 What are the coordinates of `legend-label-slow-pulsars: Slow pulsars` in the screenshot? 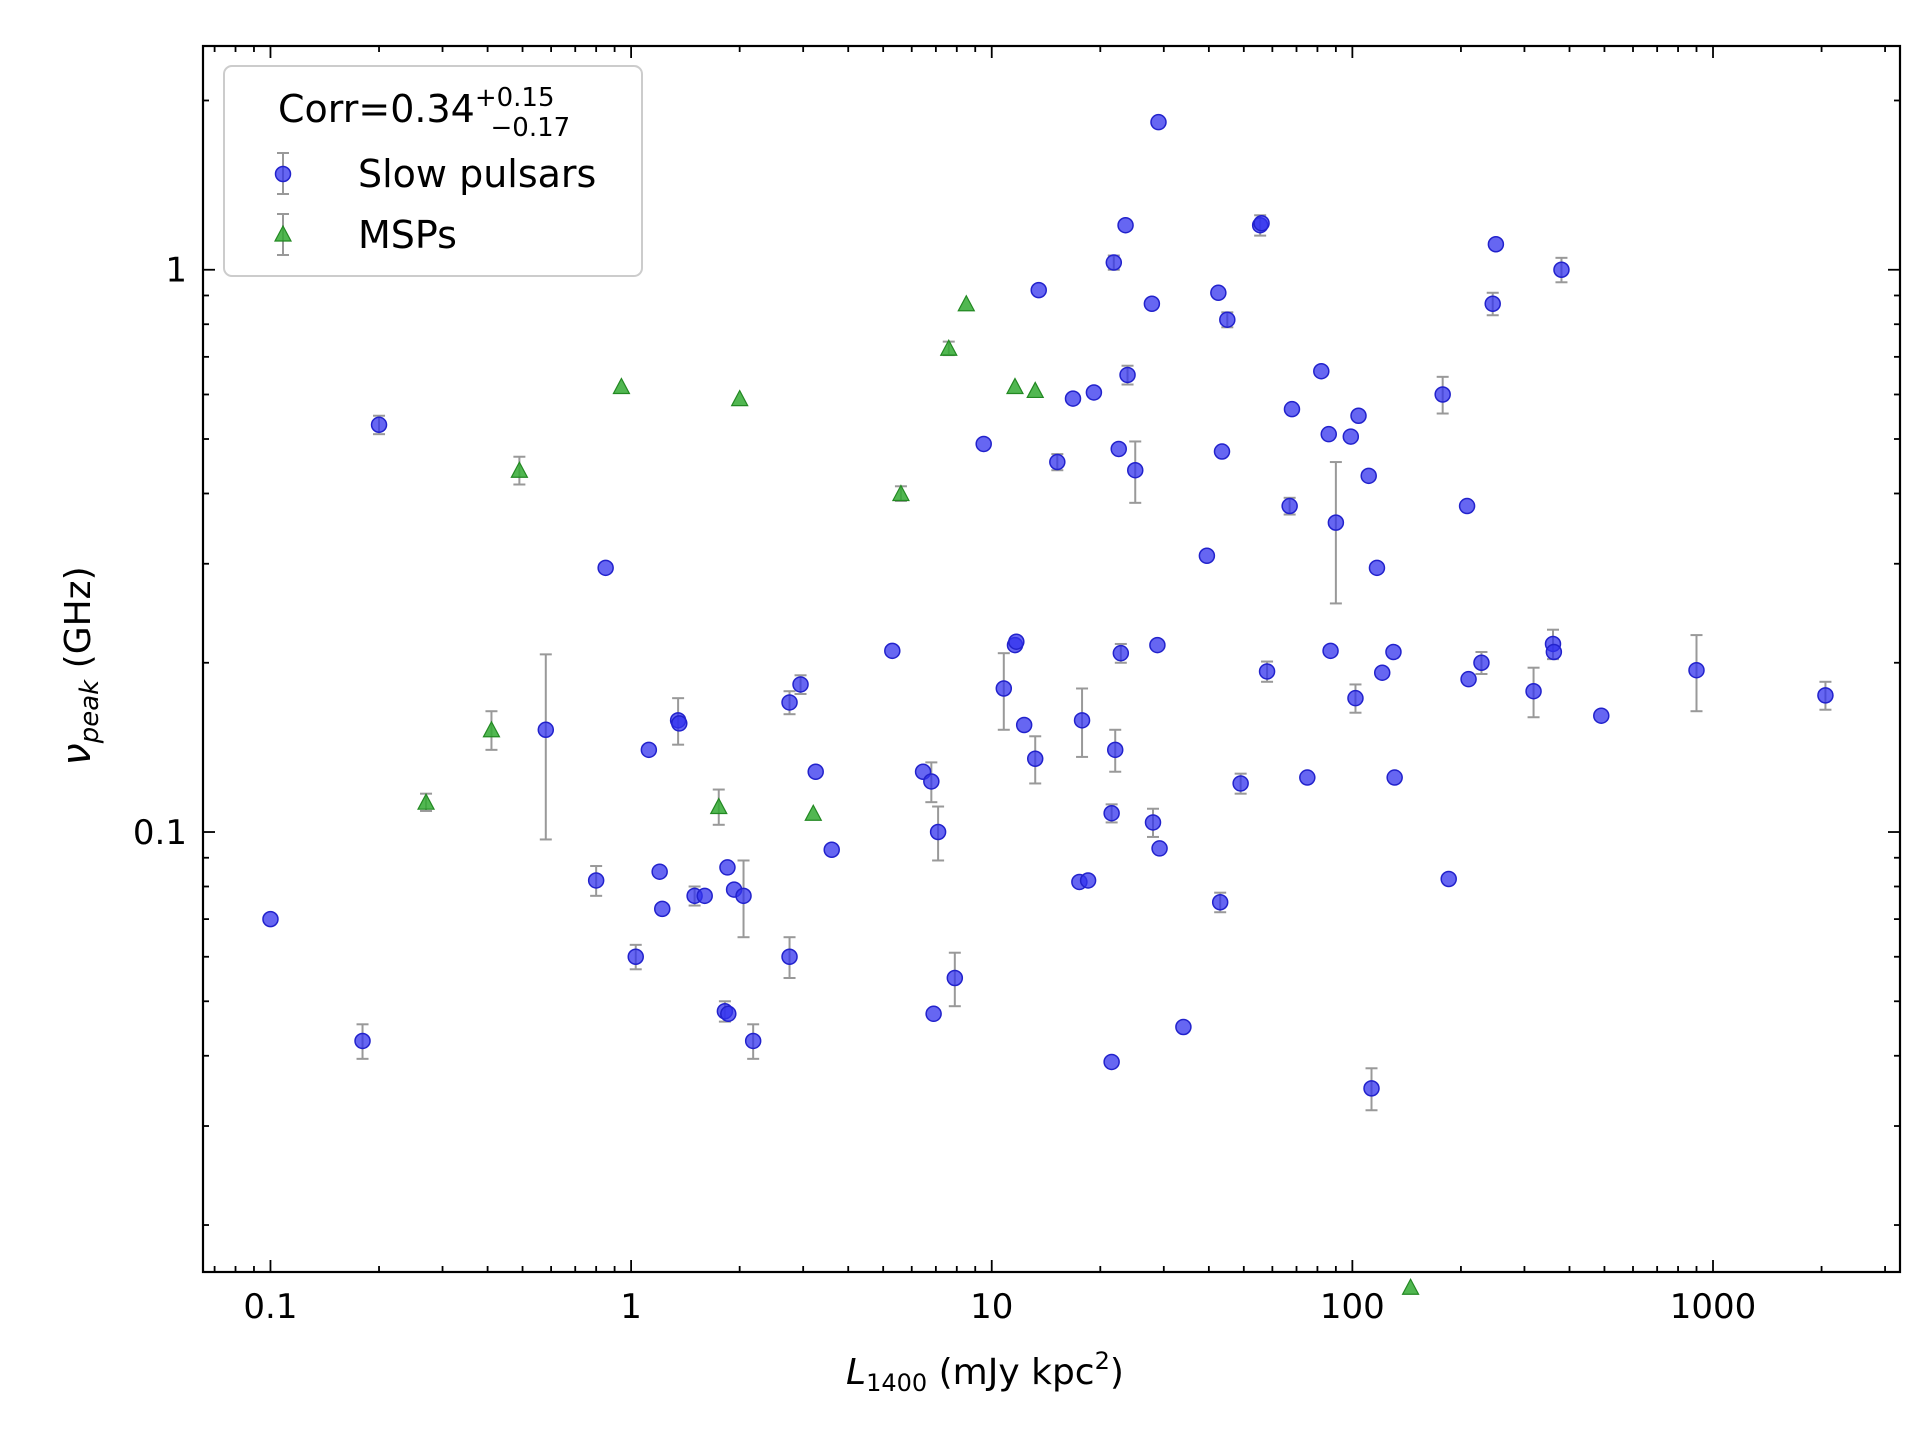 It's located at (477, 174).